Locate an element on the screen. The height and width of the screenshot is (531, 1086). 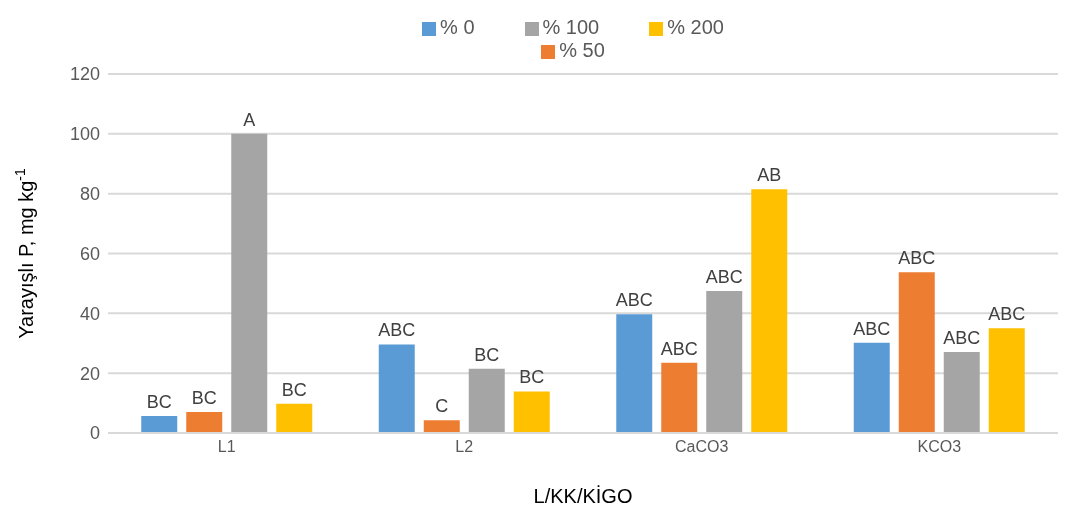
y-tick-label: 40 is located at coordinates (89, 313).